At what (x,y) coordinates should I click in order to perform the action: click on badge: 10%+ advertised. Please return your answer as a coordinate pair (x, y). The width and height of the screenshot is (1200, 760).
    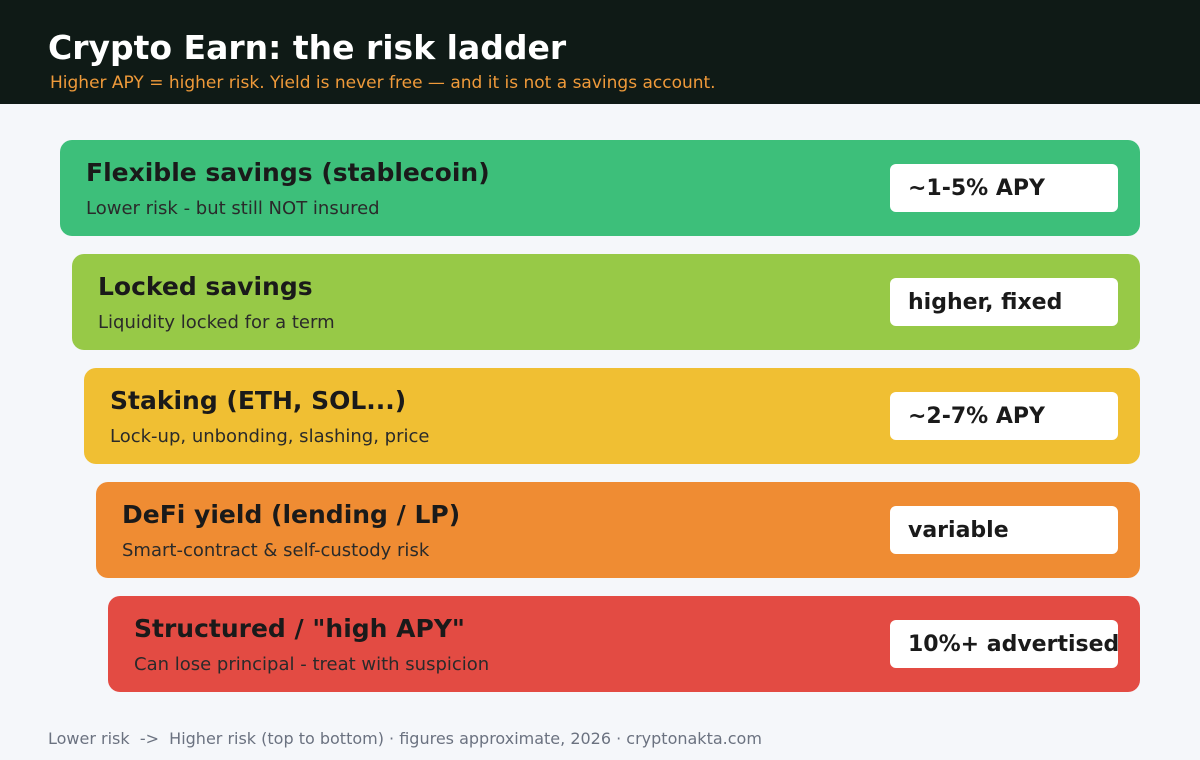
    Looking at the image, I should click on (1005, 644).